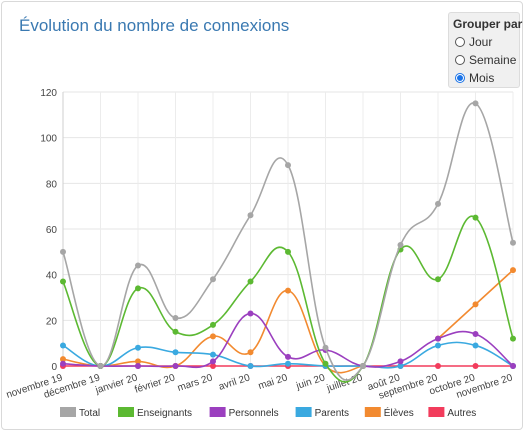 Image resolution: width=526 pixels, height=433 pixels. What do you see at coordinates (52, 184) in the screenshot?
I see `y-tick-label: 80` at bounding box center [52, 184].